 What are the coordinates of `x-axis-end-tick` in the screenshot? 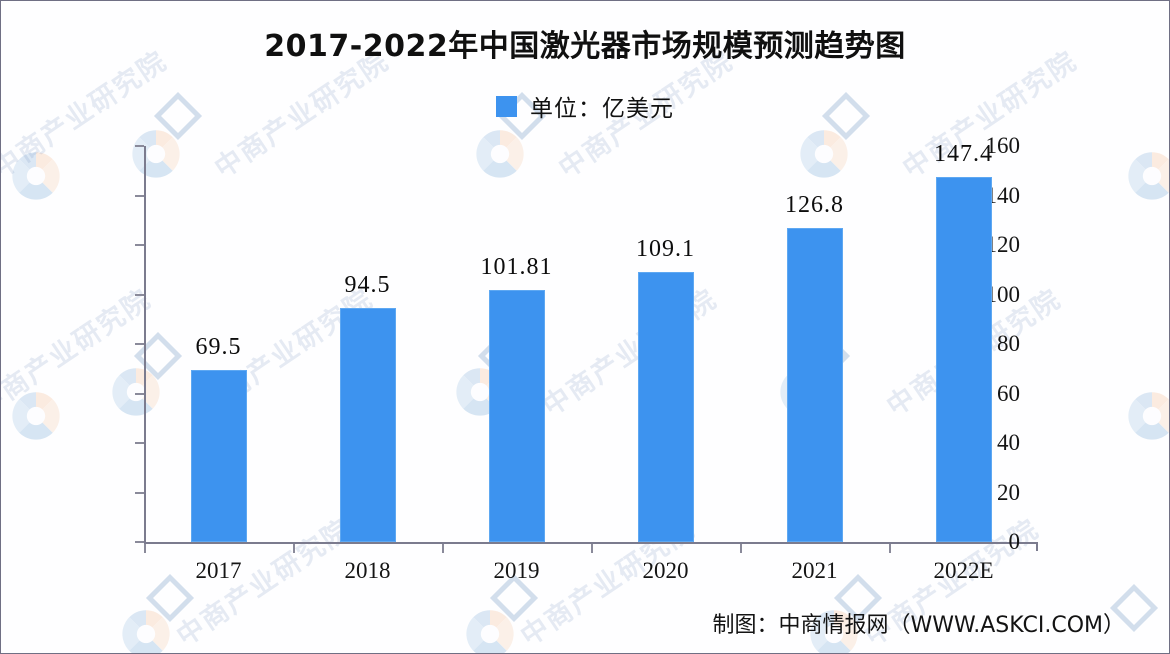 It's located at (1037, 546).